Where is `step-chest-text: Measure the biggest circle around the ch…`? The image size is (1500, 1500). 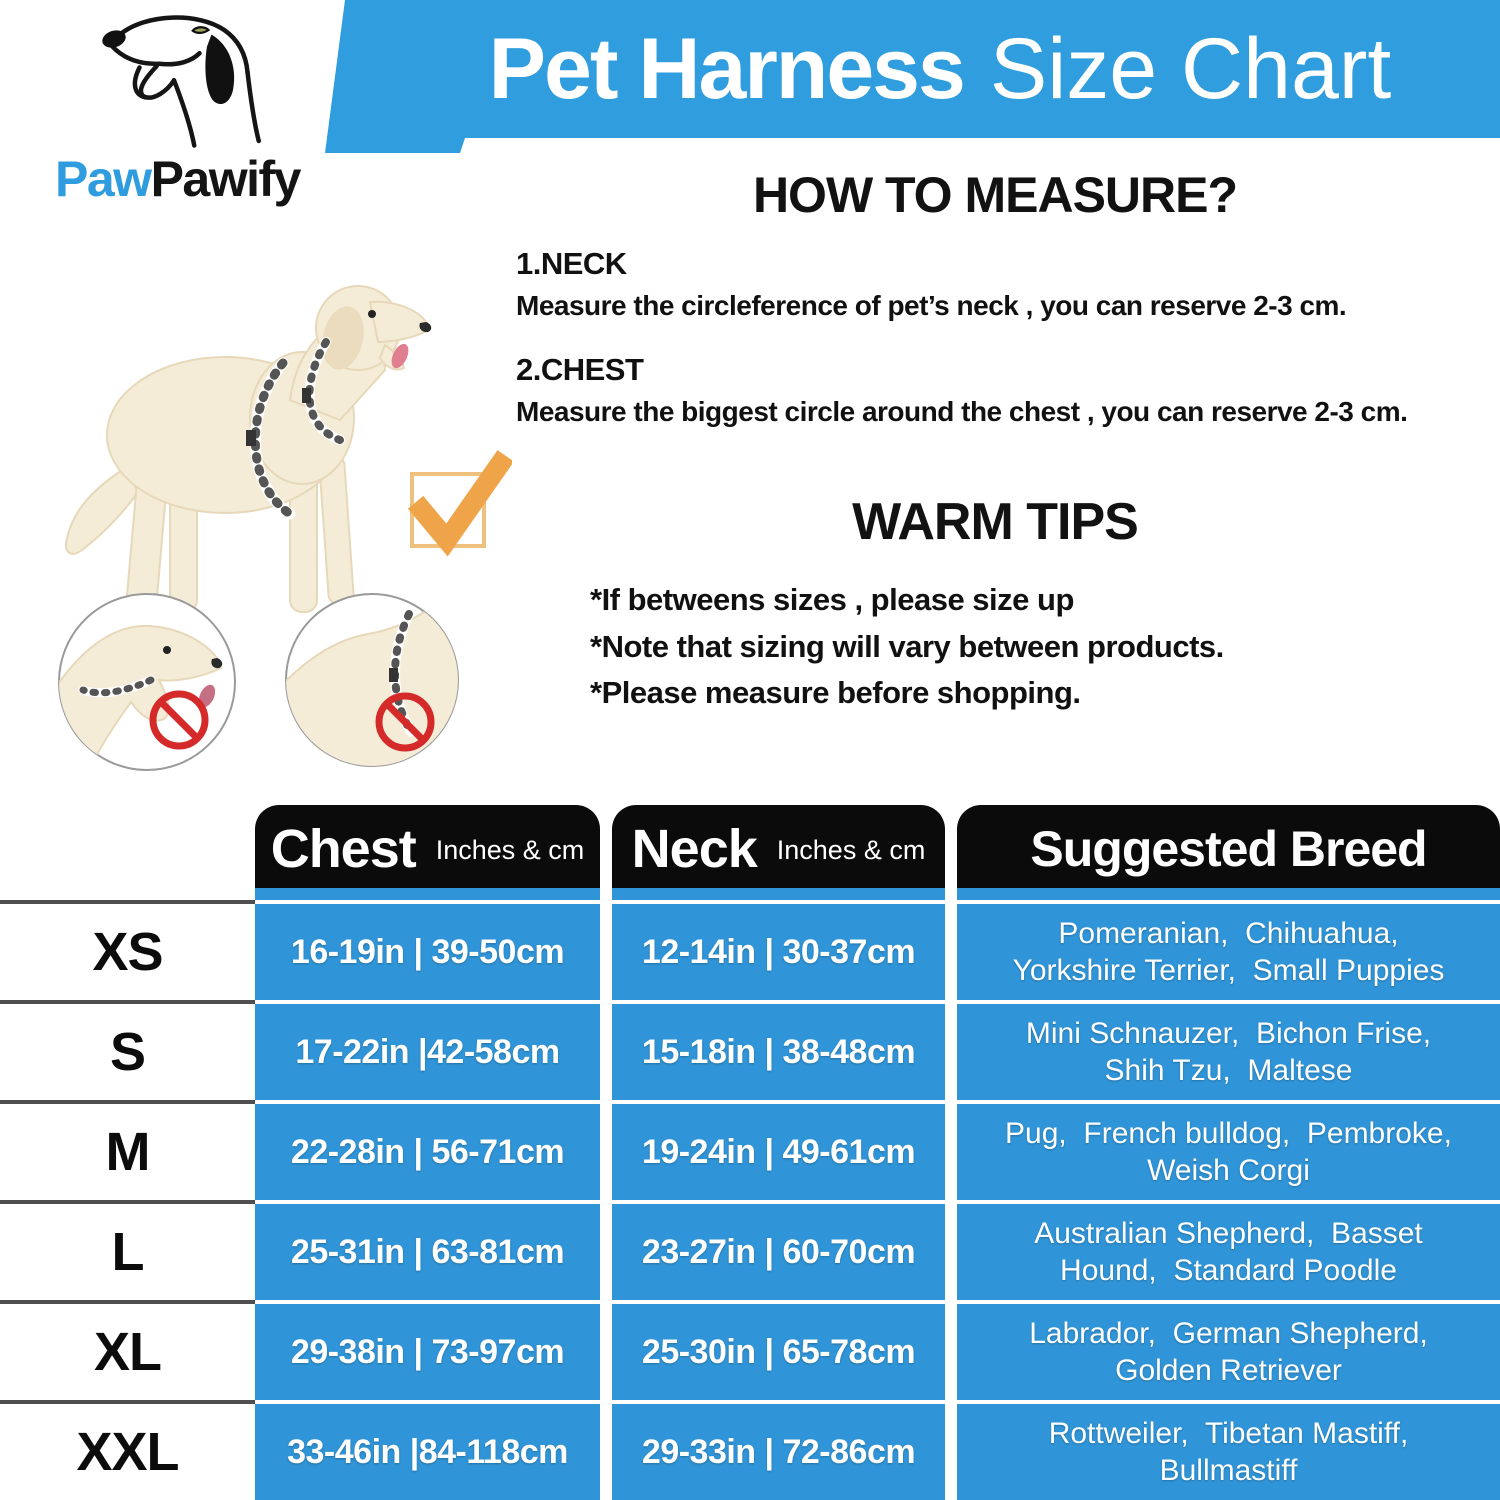 step-chest-text: Measure the biggest circle around the ch… is located at coordinates (962, 411).